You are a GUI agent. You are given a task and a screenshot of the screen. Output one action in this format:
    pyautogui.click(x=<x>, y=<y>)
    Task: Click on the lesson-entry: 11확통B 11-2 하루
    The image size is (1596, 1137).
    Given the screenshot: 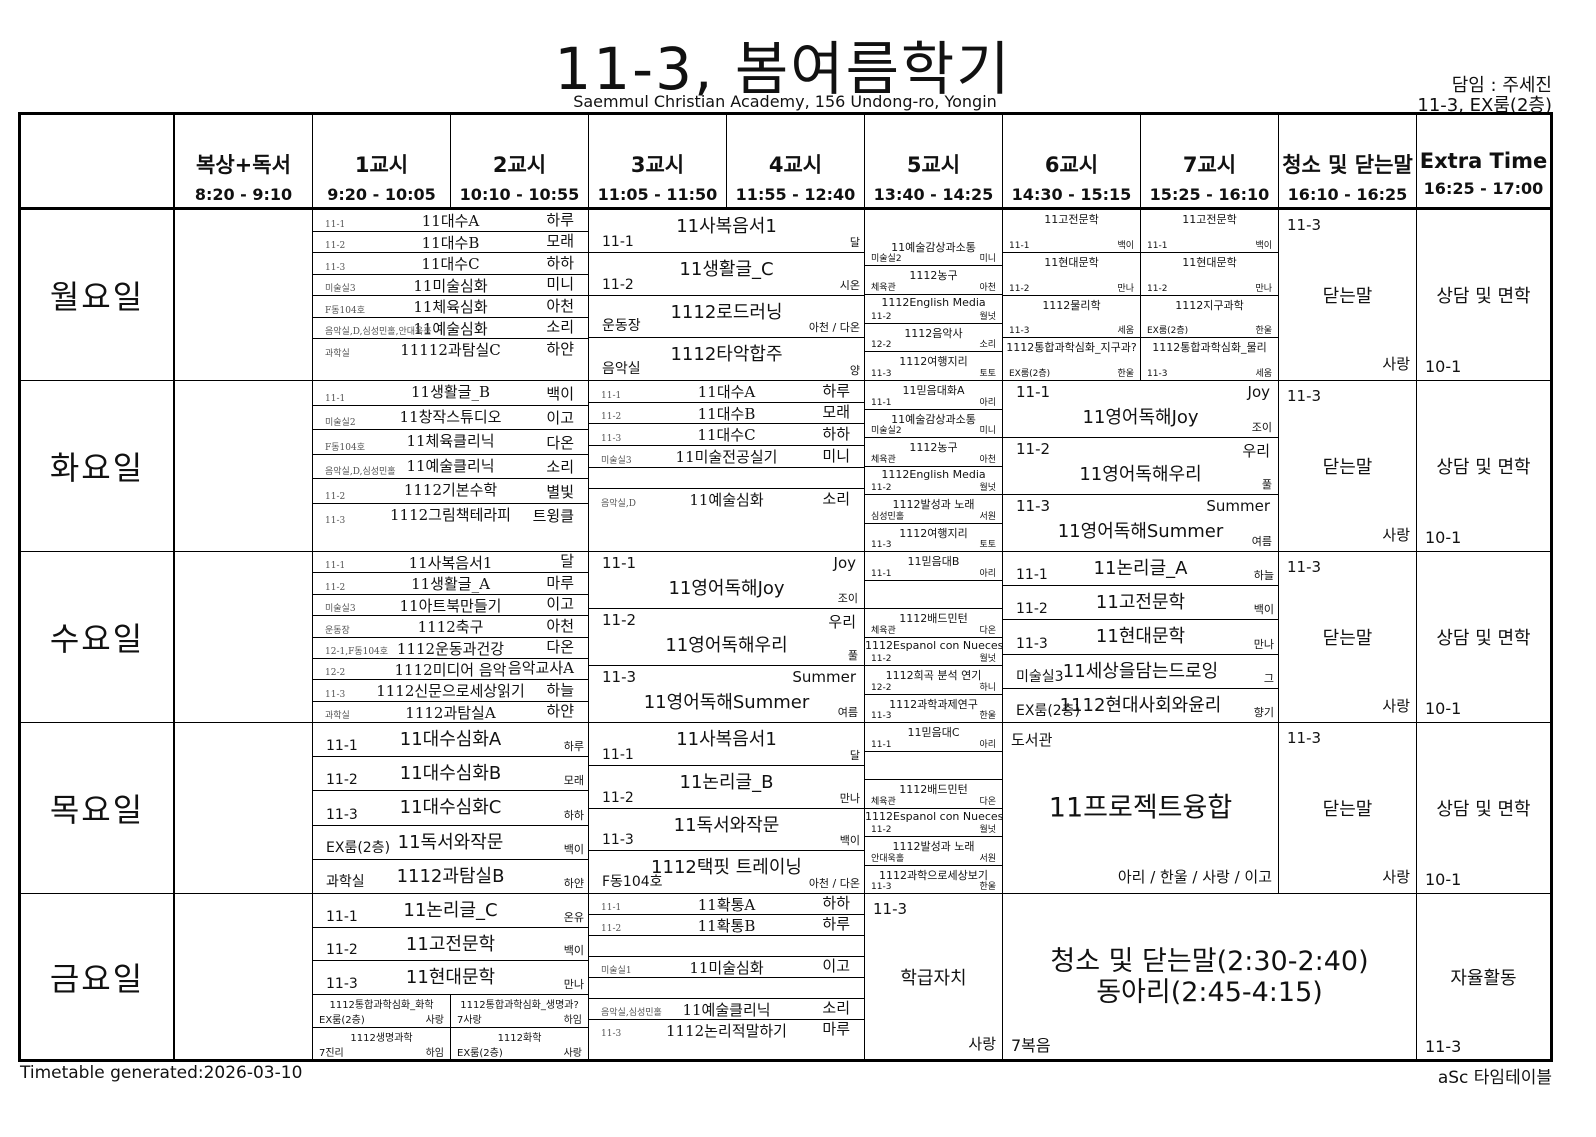 What is the action you would take?
    pyautogui.click(x=726, y=925)
    